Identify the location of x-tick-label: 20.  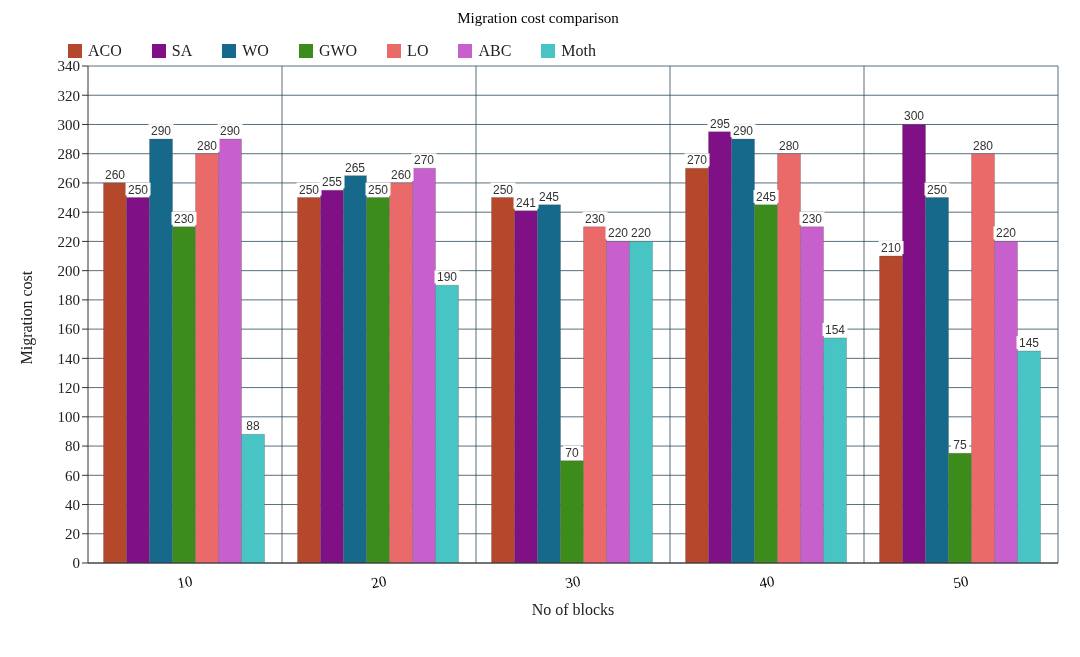
(379, 582).